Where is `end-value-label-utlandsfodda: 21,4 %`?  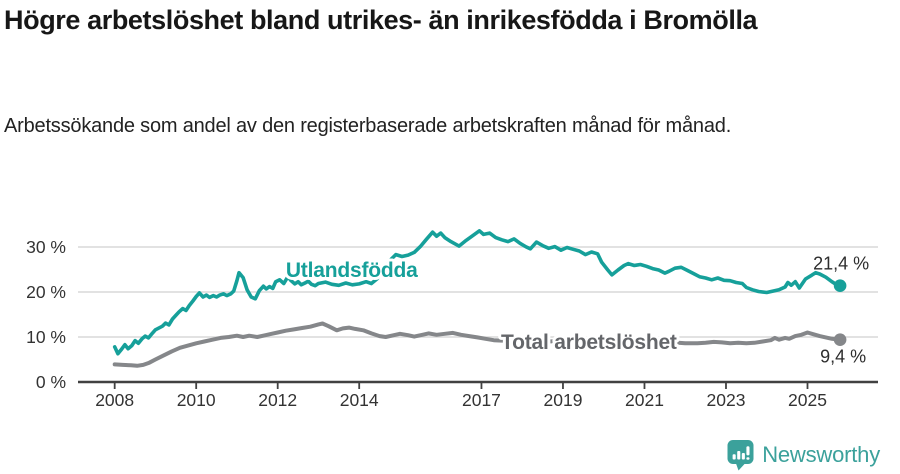 end-value-label-utlandsfodda: 21,4 % is located at coordinates (841, 264).